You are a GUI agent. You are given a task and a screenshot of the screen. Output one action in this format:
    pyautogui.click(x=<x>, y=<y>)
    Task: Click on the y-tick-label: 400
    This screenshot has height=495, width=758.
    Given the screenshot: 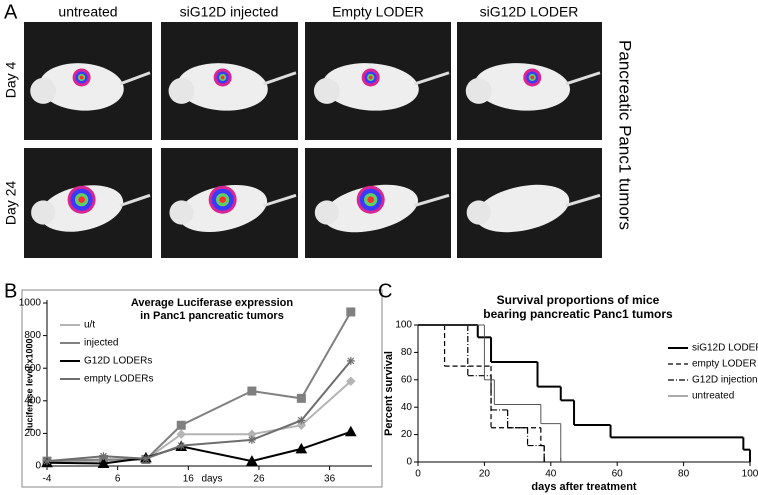 What is the action you would take?
    pyautogui.click(x=32, y=400)
    